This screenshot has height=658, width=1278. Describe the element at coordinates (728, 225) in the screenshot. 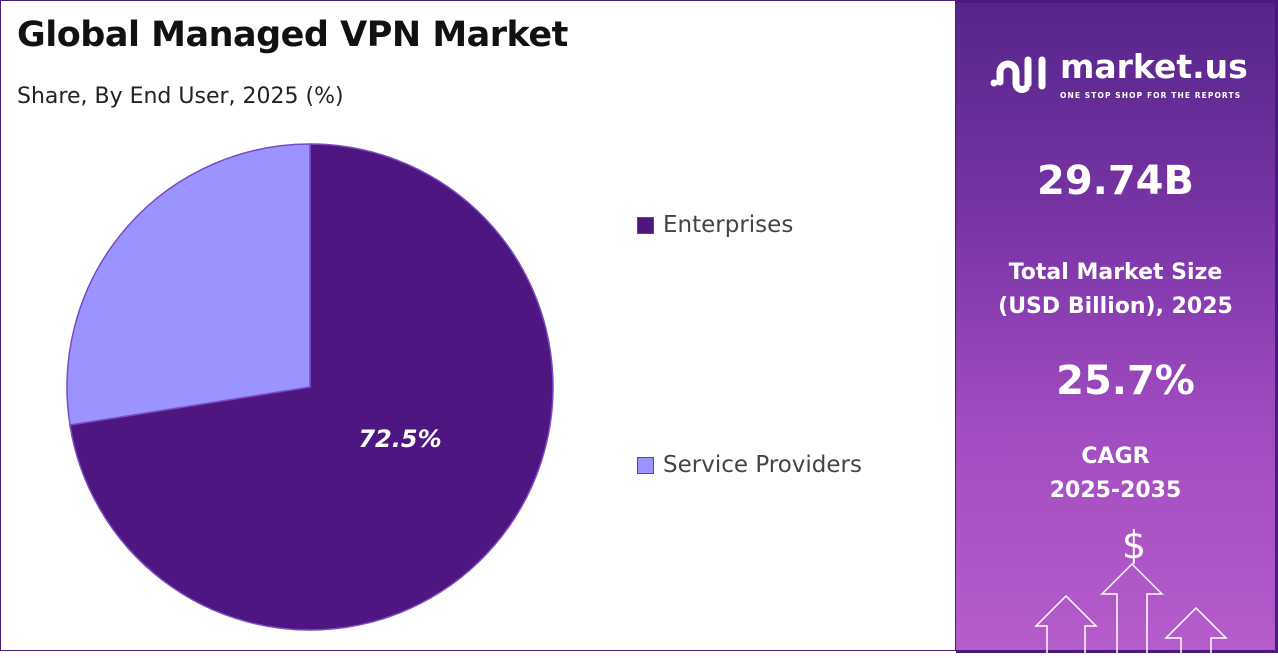

I see `legend-label: Enterprises` at that location.